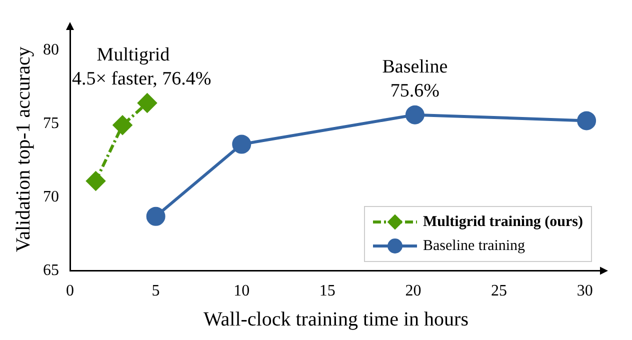 This screenshot has width=632, height=340. I want to click on y-tick-label: 75, so click(51, 123).